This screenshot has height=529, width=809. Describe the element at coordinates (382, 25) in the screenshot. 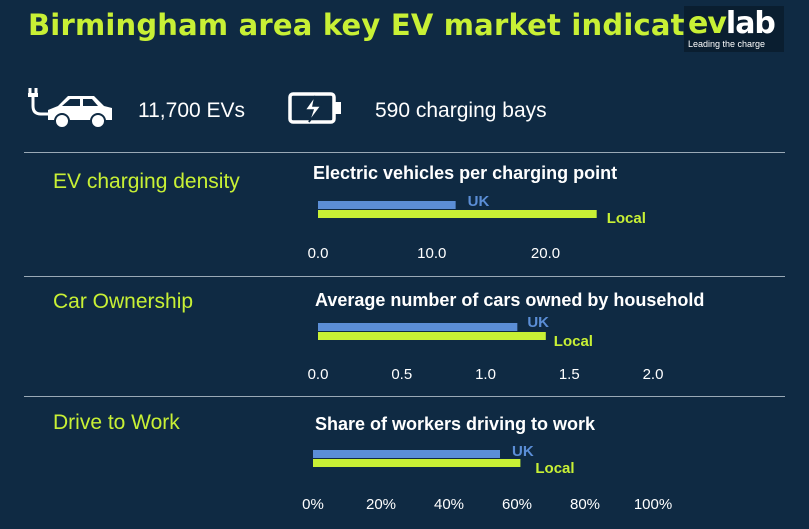

I see `page-title: Birmingham area key EV market indicators` at that location.